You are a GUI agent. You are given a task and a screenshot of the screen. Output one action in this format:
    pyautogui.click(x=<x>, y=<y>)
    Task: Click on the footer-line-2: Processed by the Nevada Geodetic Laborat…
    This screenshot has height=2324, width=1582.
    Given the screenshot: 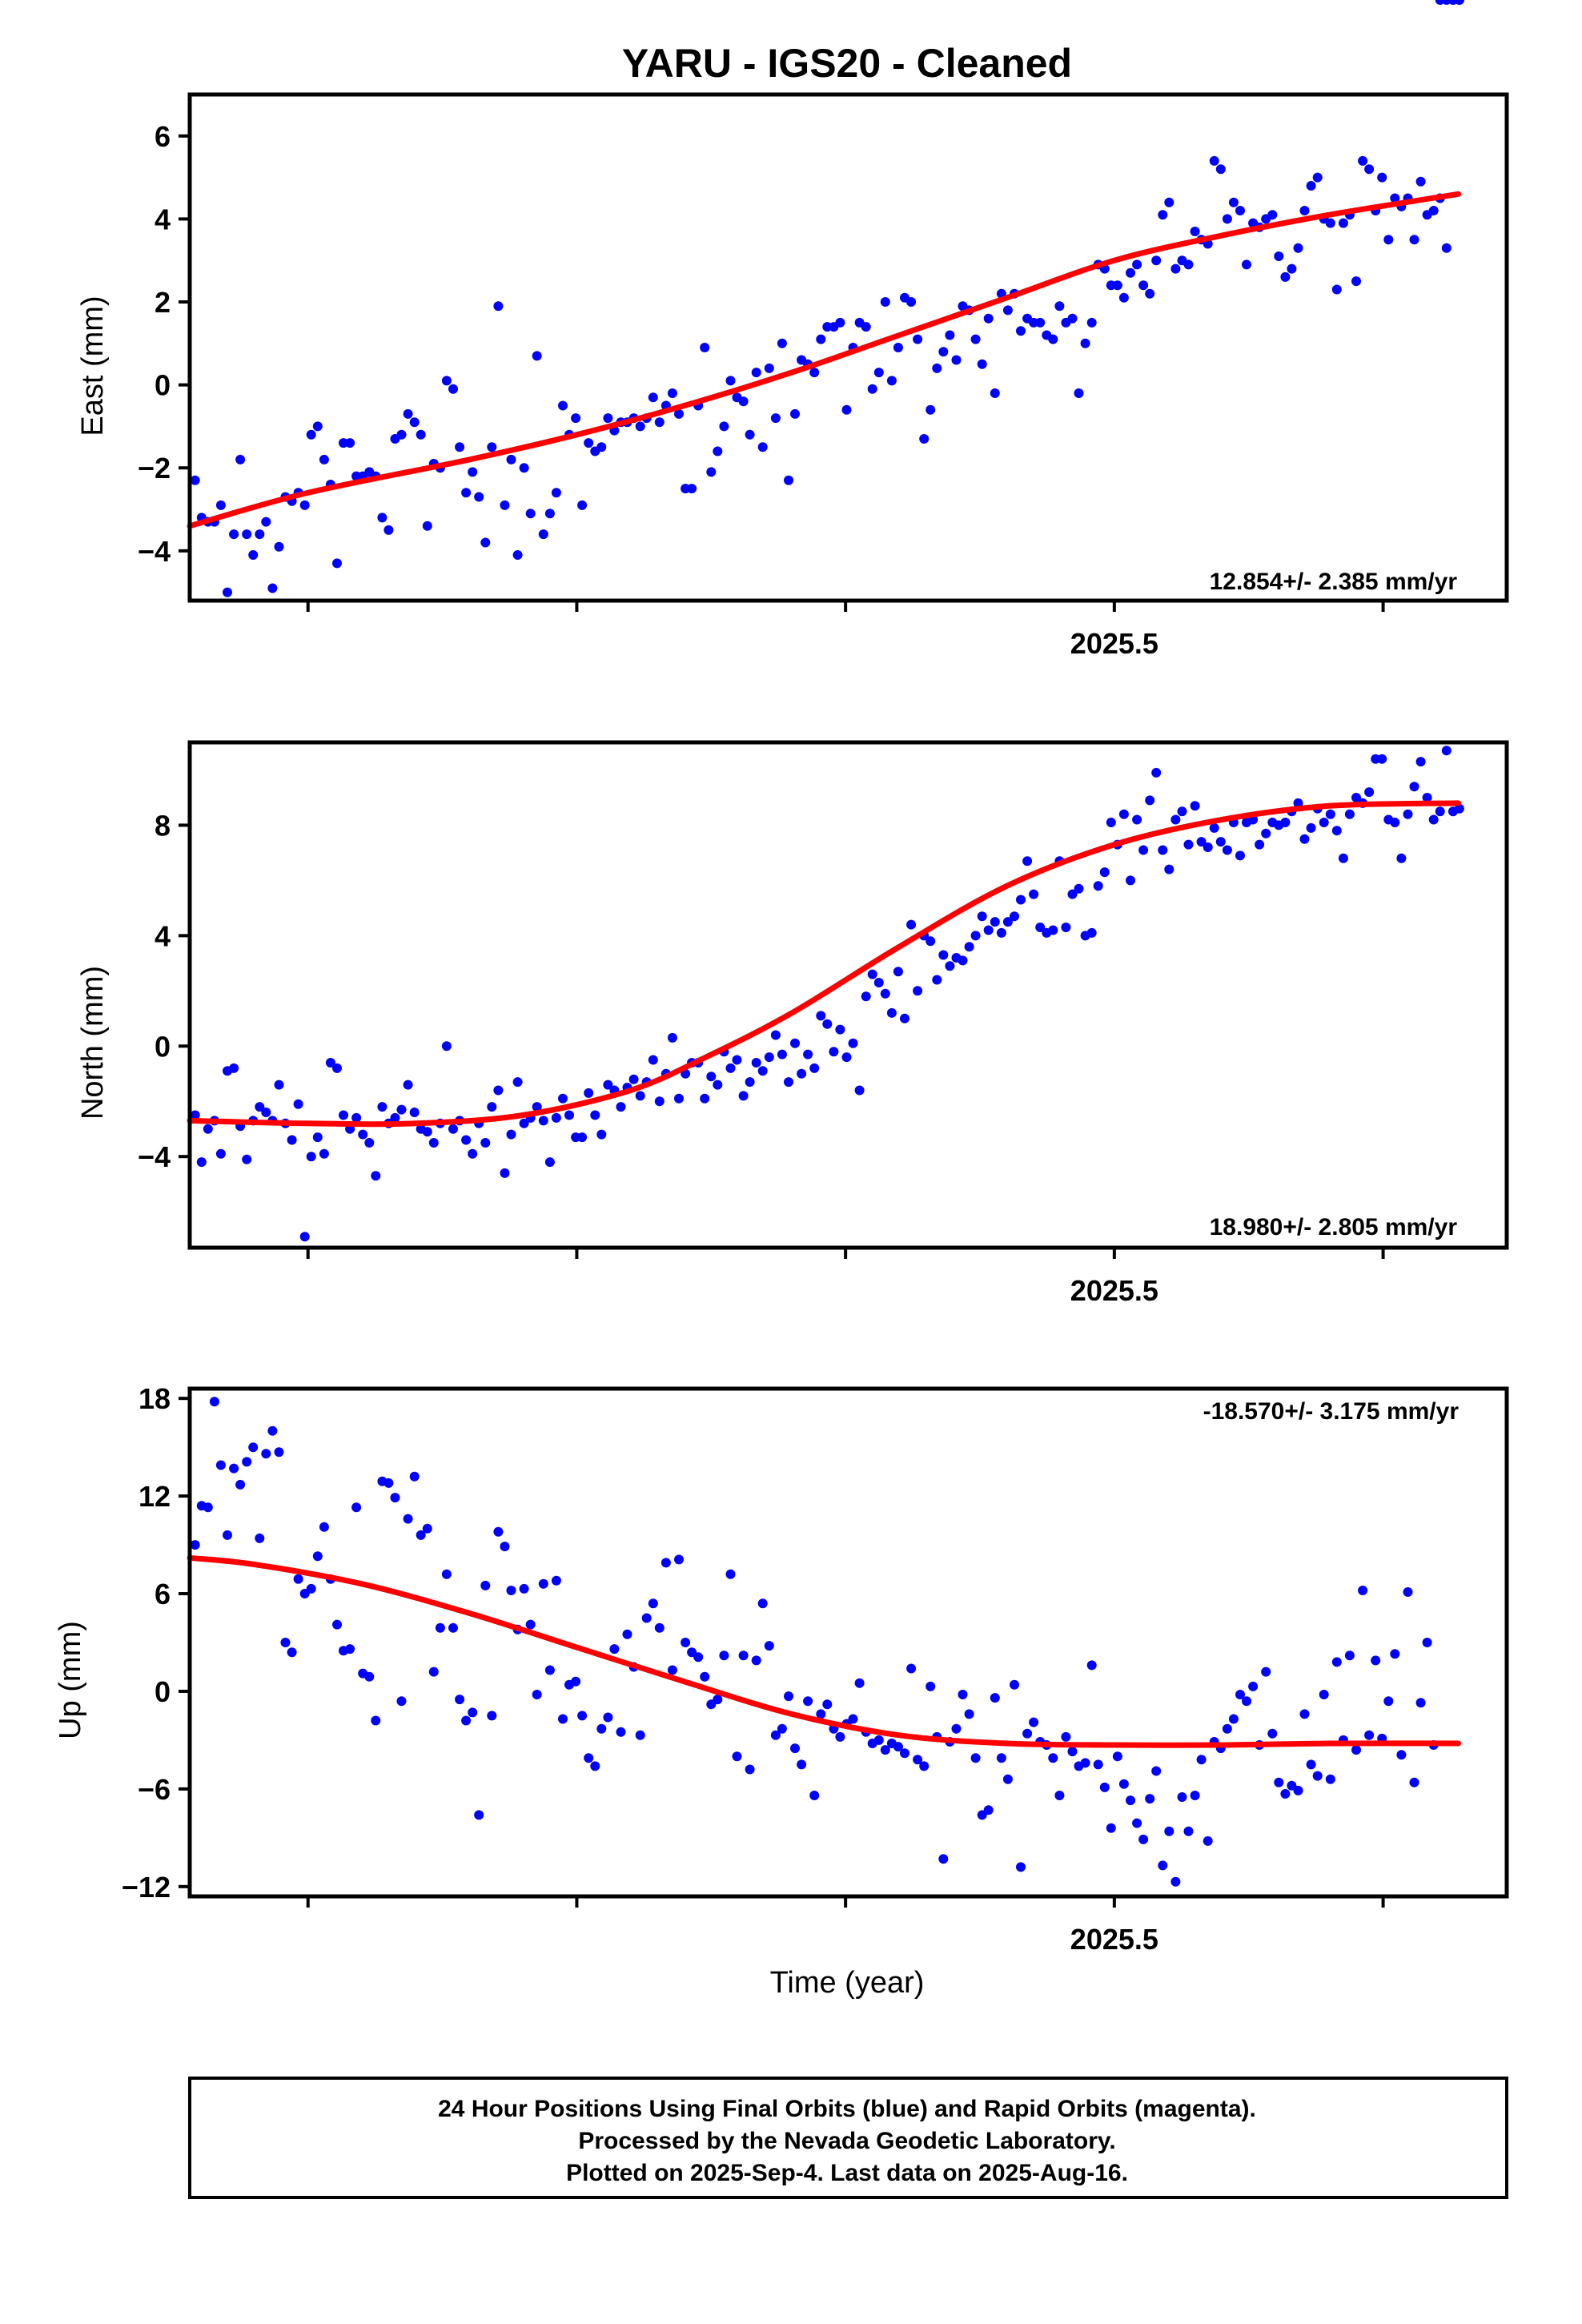 What is the action you would take?
    pyautogui.click(x=847, y=2141)
    